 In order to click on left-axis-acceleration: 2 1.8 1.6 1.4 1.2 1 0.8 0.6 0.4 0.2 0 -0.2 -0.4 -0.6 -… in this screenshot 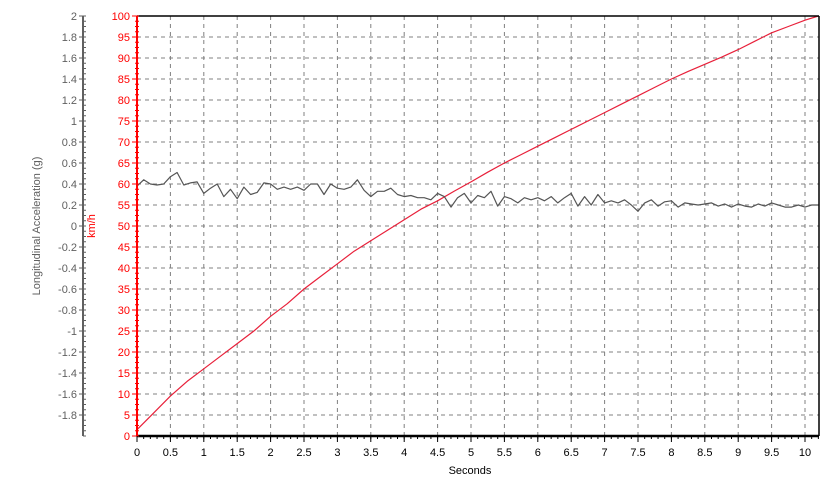, I will do `click(72, 224)`.